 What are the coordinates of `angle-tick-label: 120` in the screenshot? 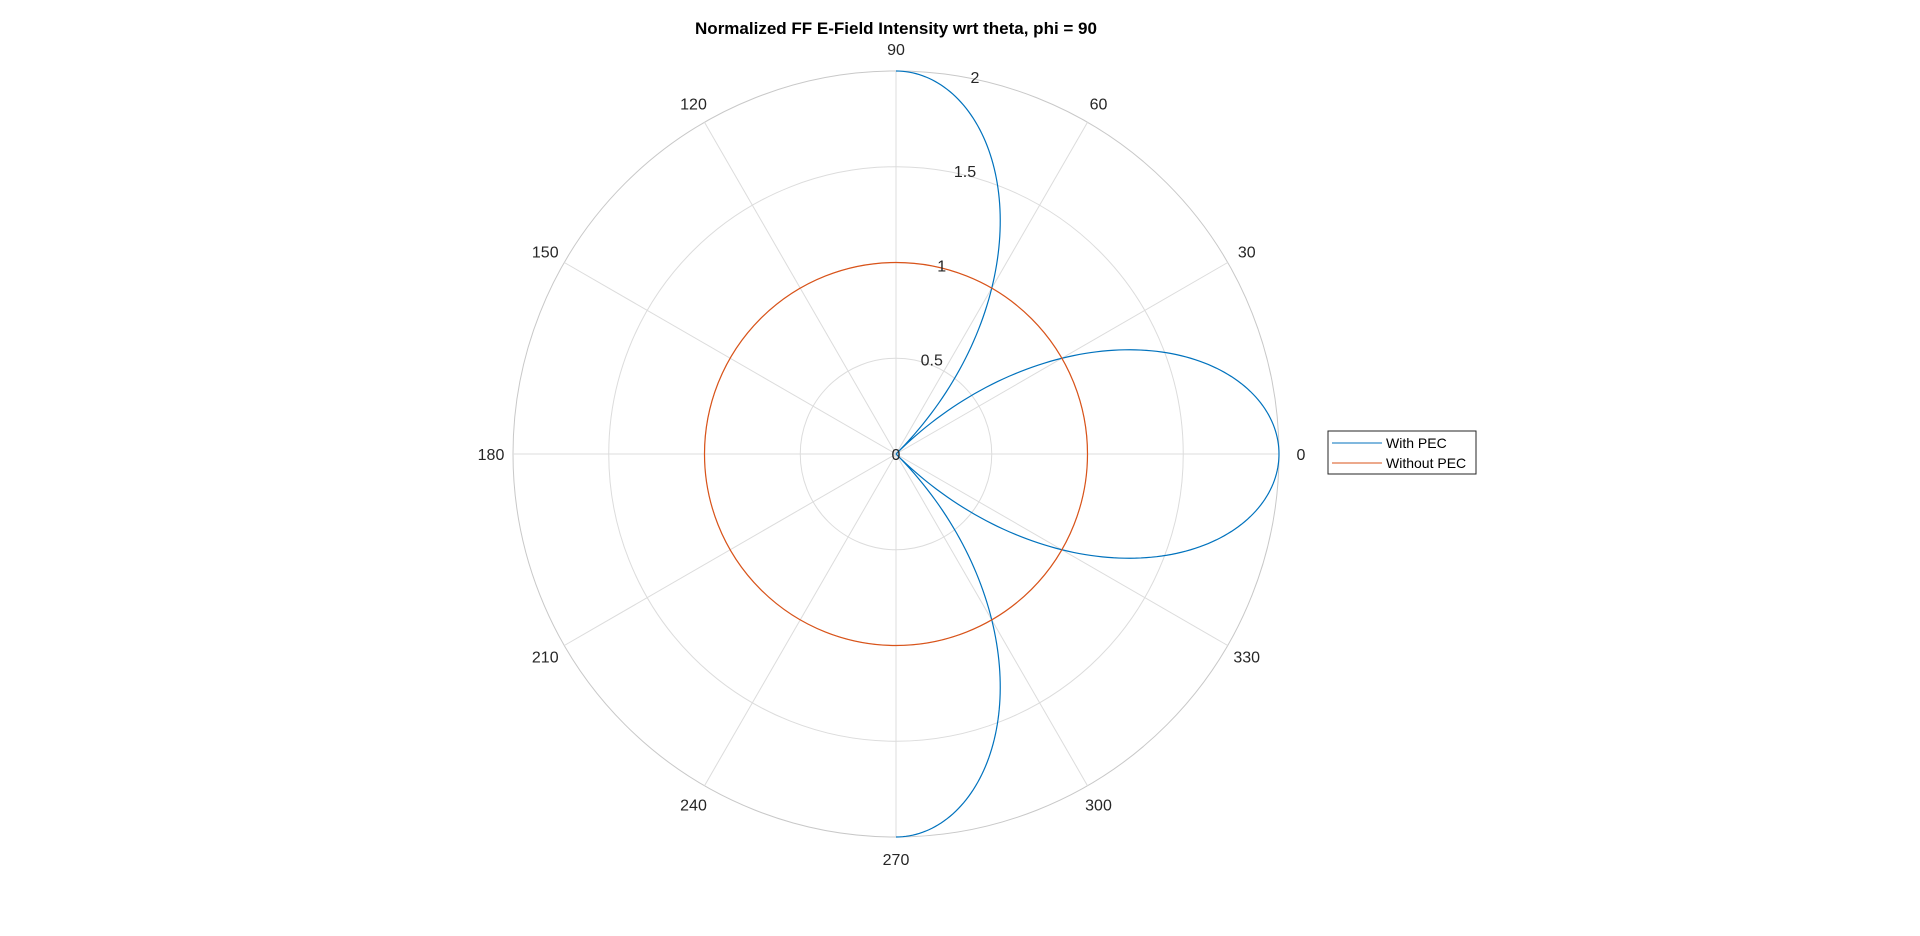 It's located at (693, 104).